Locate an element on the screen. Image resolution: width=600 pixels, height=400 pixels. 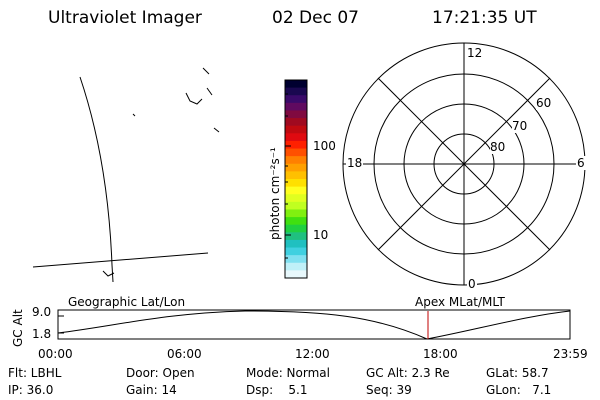
altitude-timeline-plot is located at coordinates (314, 324).